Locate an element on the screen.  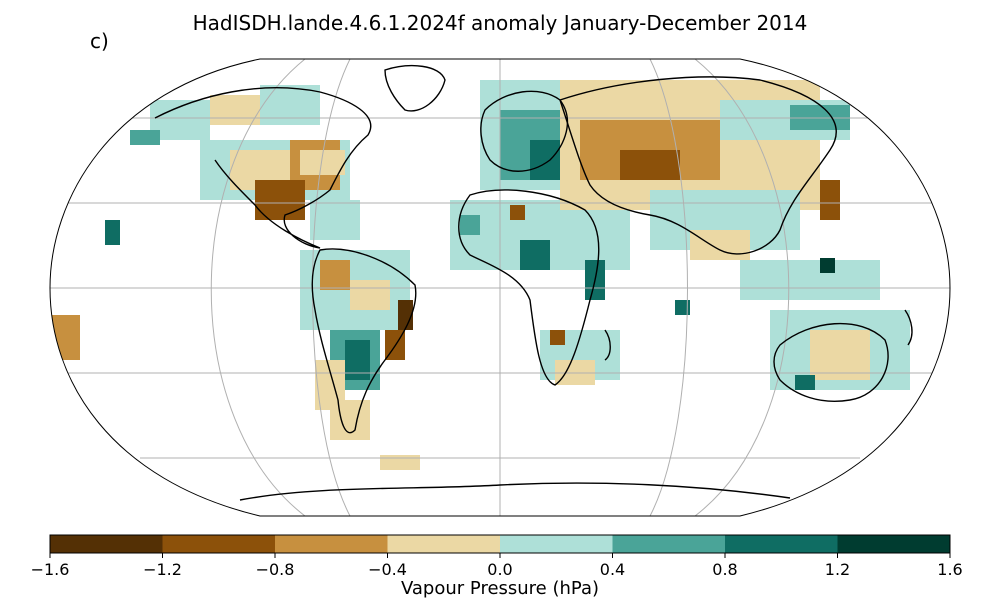
panel-label: c) is located at coordinates (99, 41).